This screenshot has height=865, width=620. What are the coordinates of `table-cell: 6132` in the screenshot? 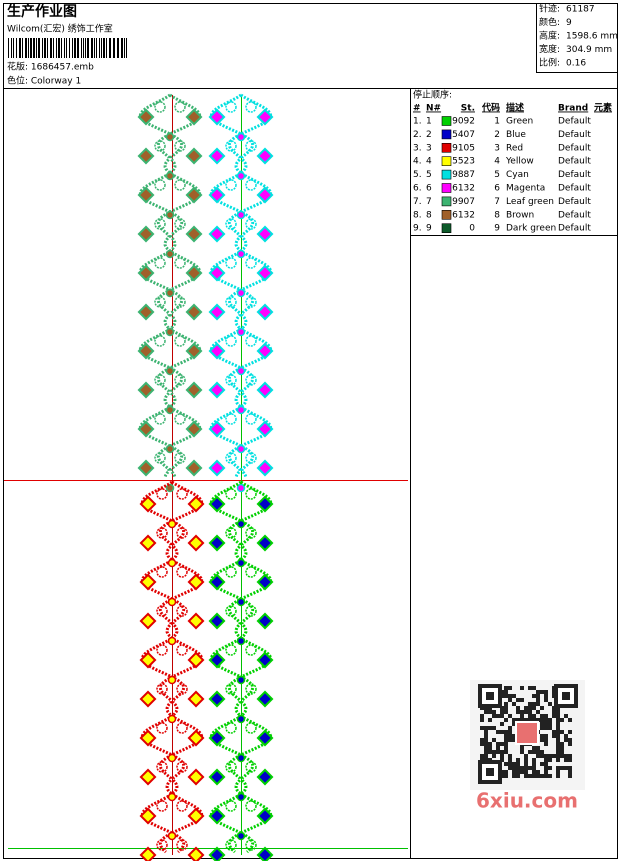 It's located at (463, 189).